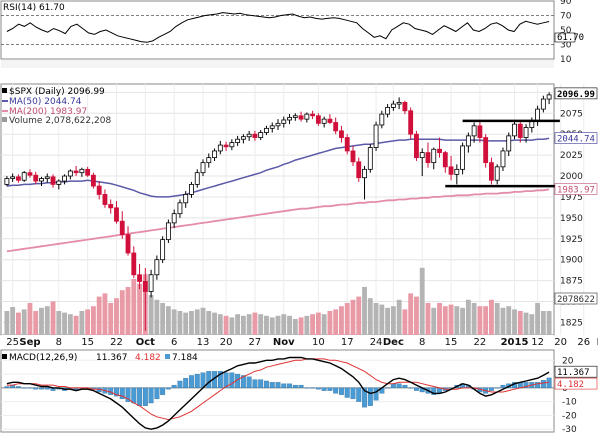  Describe the element at coordinates (318, 342) in the screenshot. I see `date-tick-label: 10` at that location.